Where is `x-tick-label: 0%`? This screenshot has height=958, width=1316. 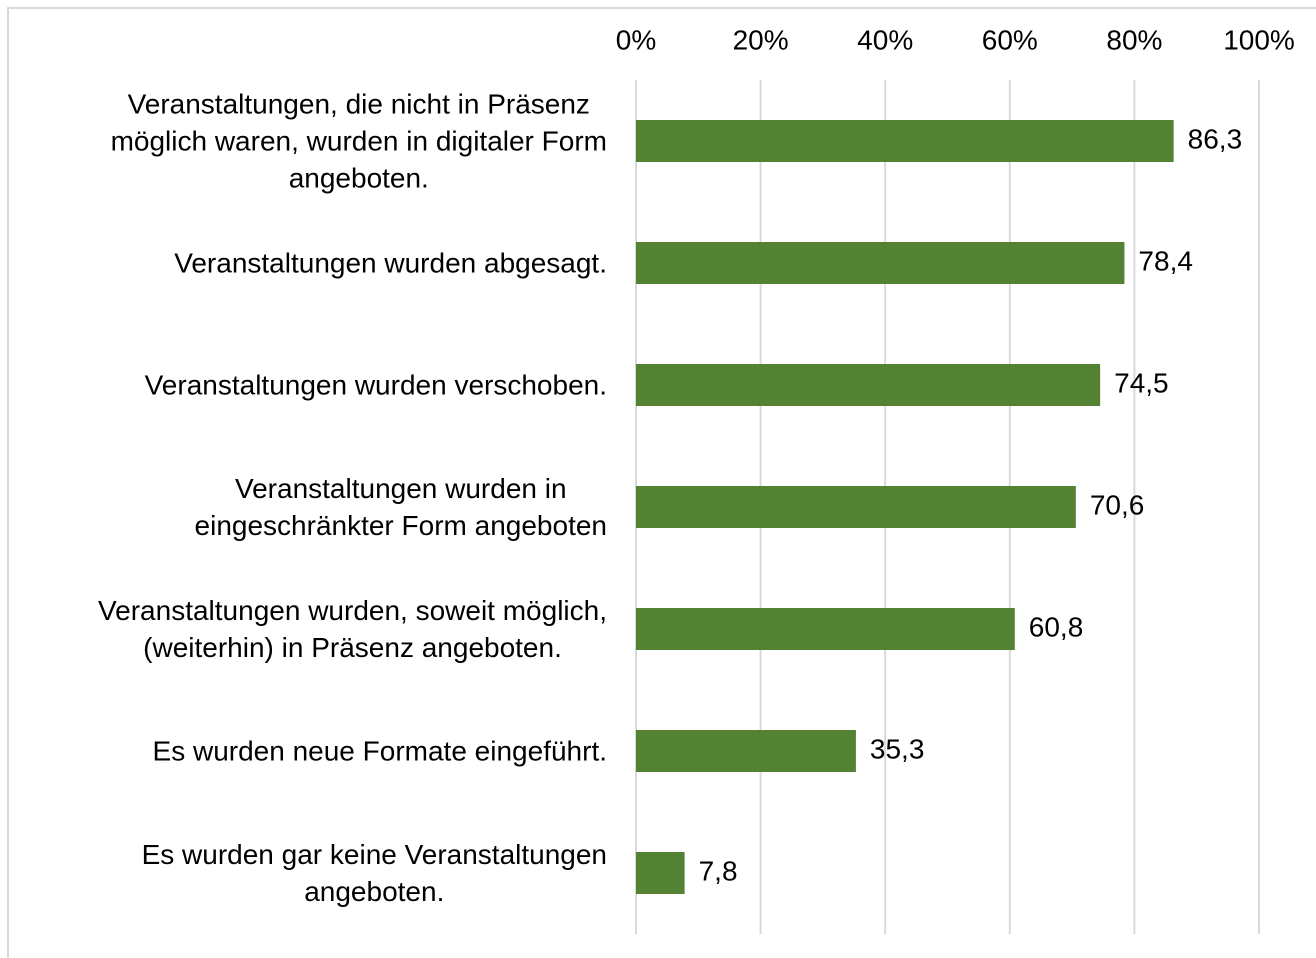
x-tick-label: 0% is located at coordinates (636, 39).